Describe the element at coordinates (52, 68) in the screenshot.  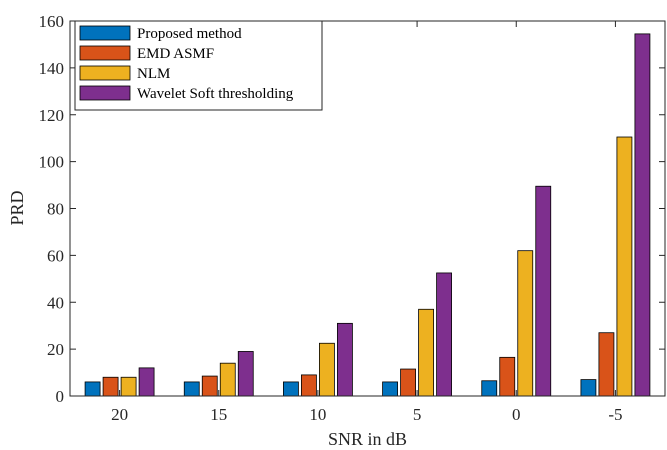
I see `y-tick-label: 140` at that location.